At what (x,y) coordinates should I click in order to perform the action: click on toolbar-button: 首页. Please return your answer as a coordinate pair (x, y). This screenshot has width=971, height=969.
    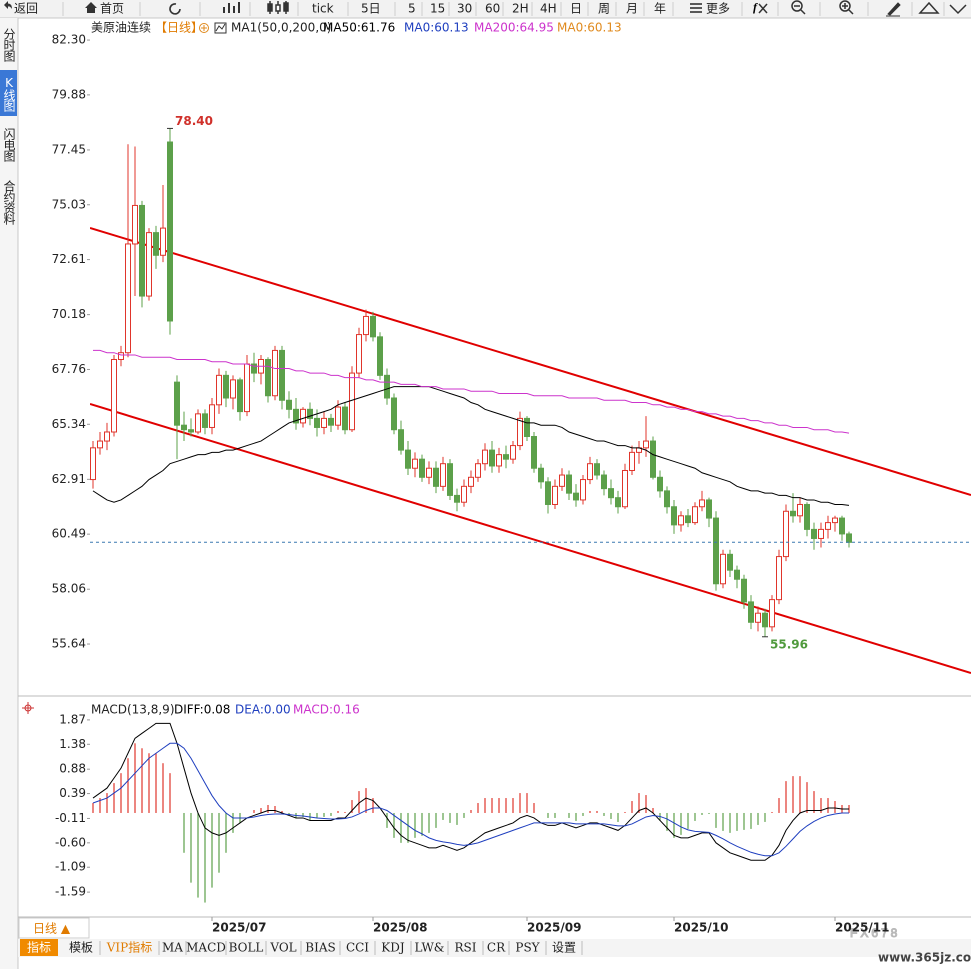
    Looking at the image, I should click on (112, 9).